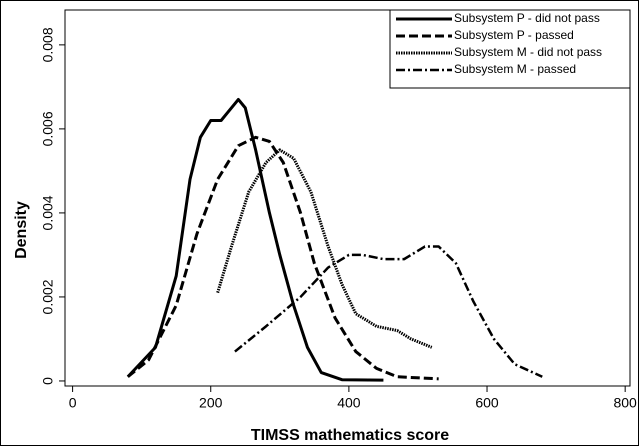  Describe the element at coordinates (487, 403) in the screenshot. I see `x-tick-label: 600` at that location.